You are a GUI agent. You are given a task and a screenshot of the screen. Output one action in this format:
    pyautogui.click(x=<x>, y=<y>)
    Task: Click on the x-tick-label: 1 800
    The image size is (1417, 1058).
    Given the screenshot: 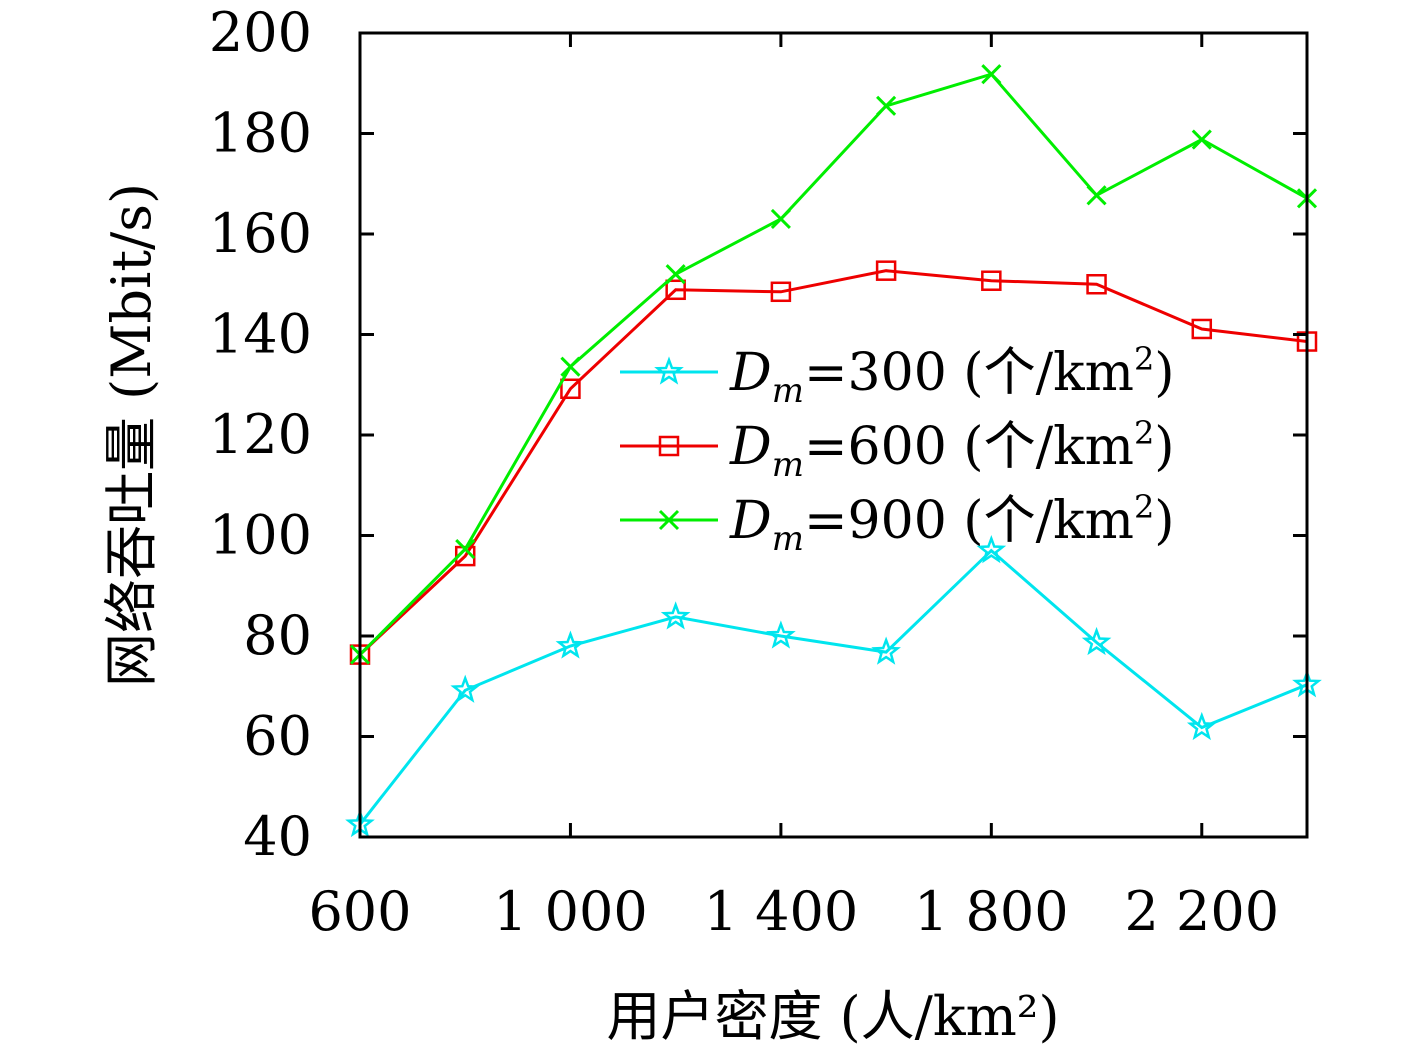 What is the action you would take?
    pyautogui.click(x=991, y=911)
    